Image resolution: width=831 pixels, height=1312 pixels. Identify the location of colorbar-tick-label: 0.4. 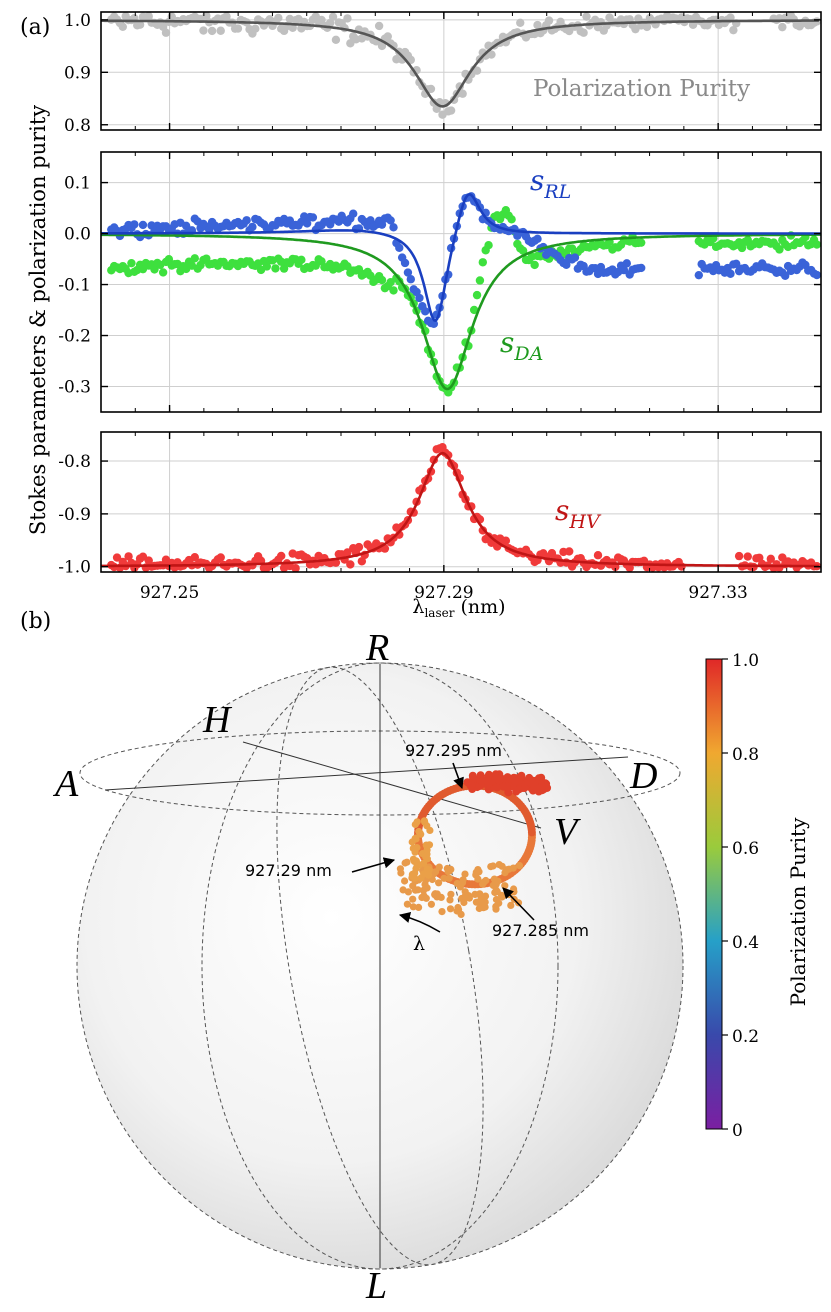
(745, 943).